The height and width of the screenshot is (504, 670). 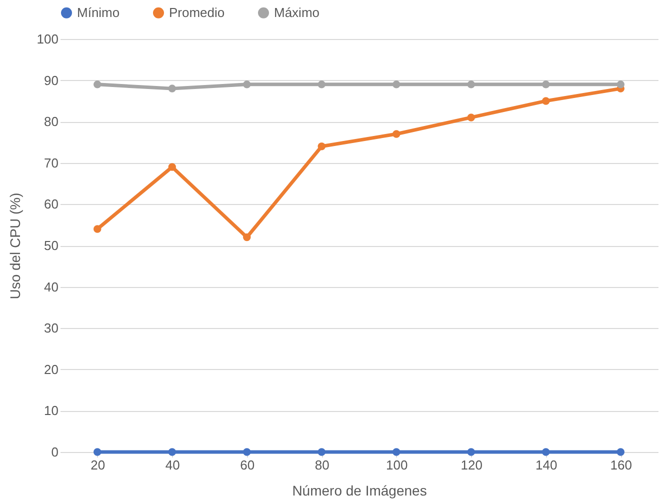 I want to click on y-axis-title: Uso del CPU (%), so click(x=14, y=246).